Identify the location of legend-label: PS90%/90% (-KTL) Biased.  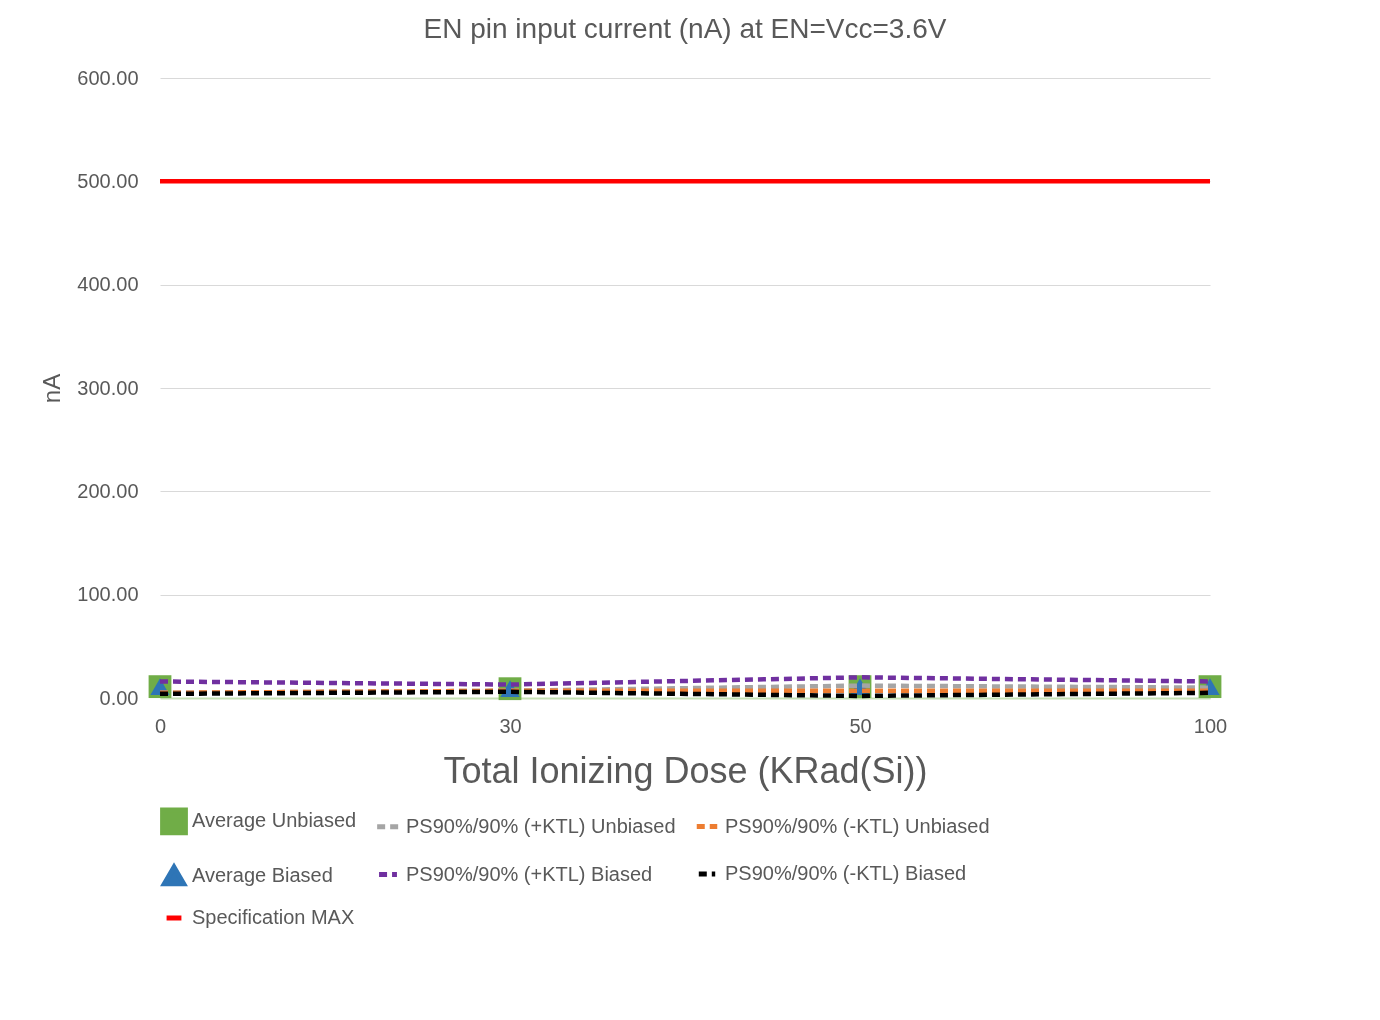
(846, 873).